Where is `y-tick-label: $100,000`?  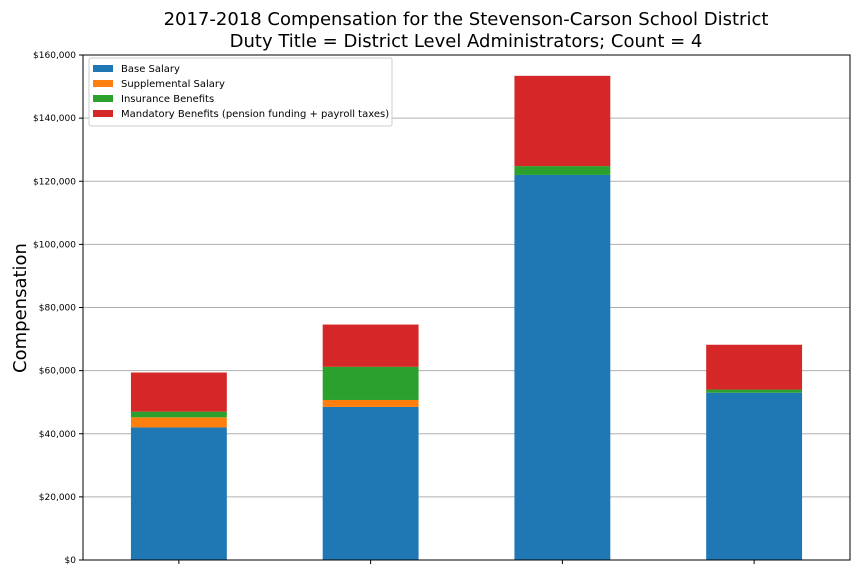 y-tick-label: $100,000 is located at coordinates (54, 245).